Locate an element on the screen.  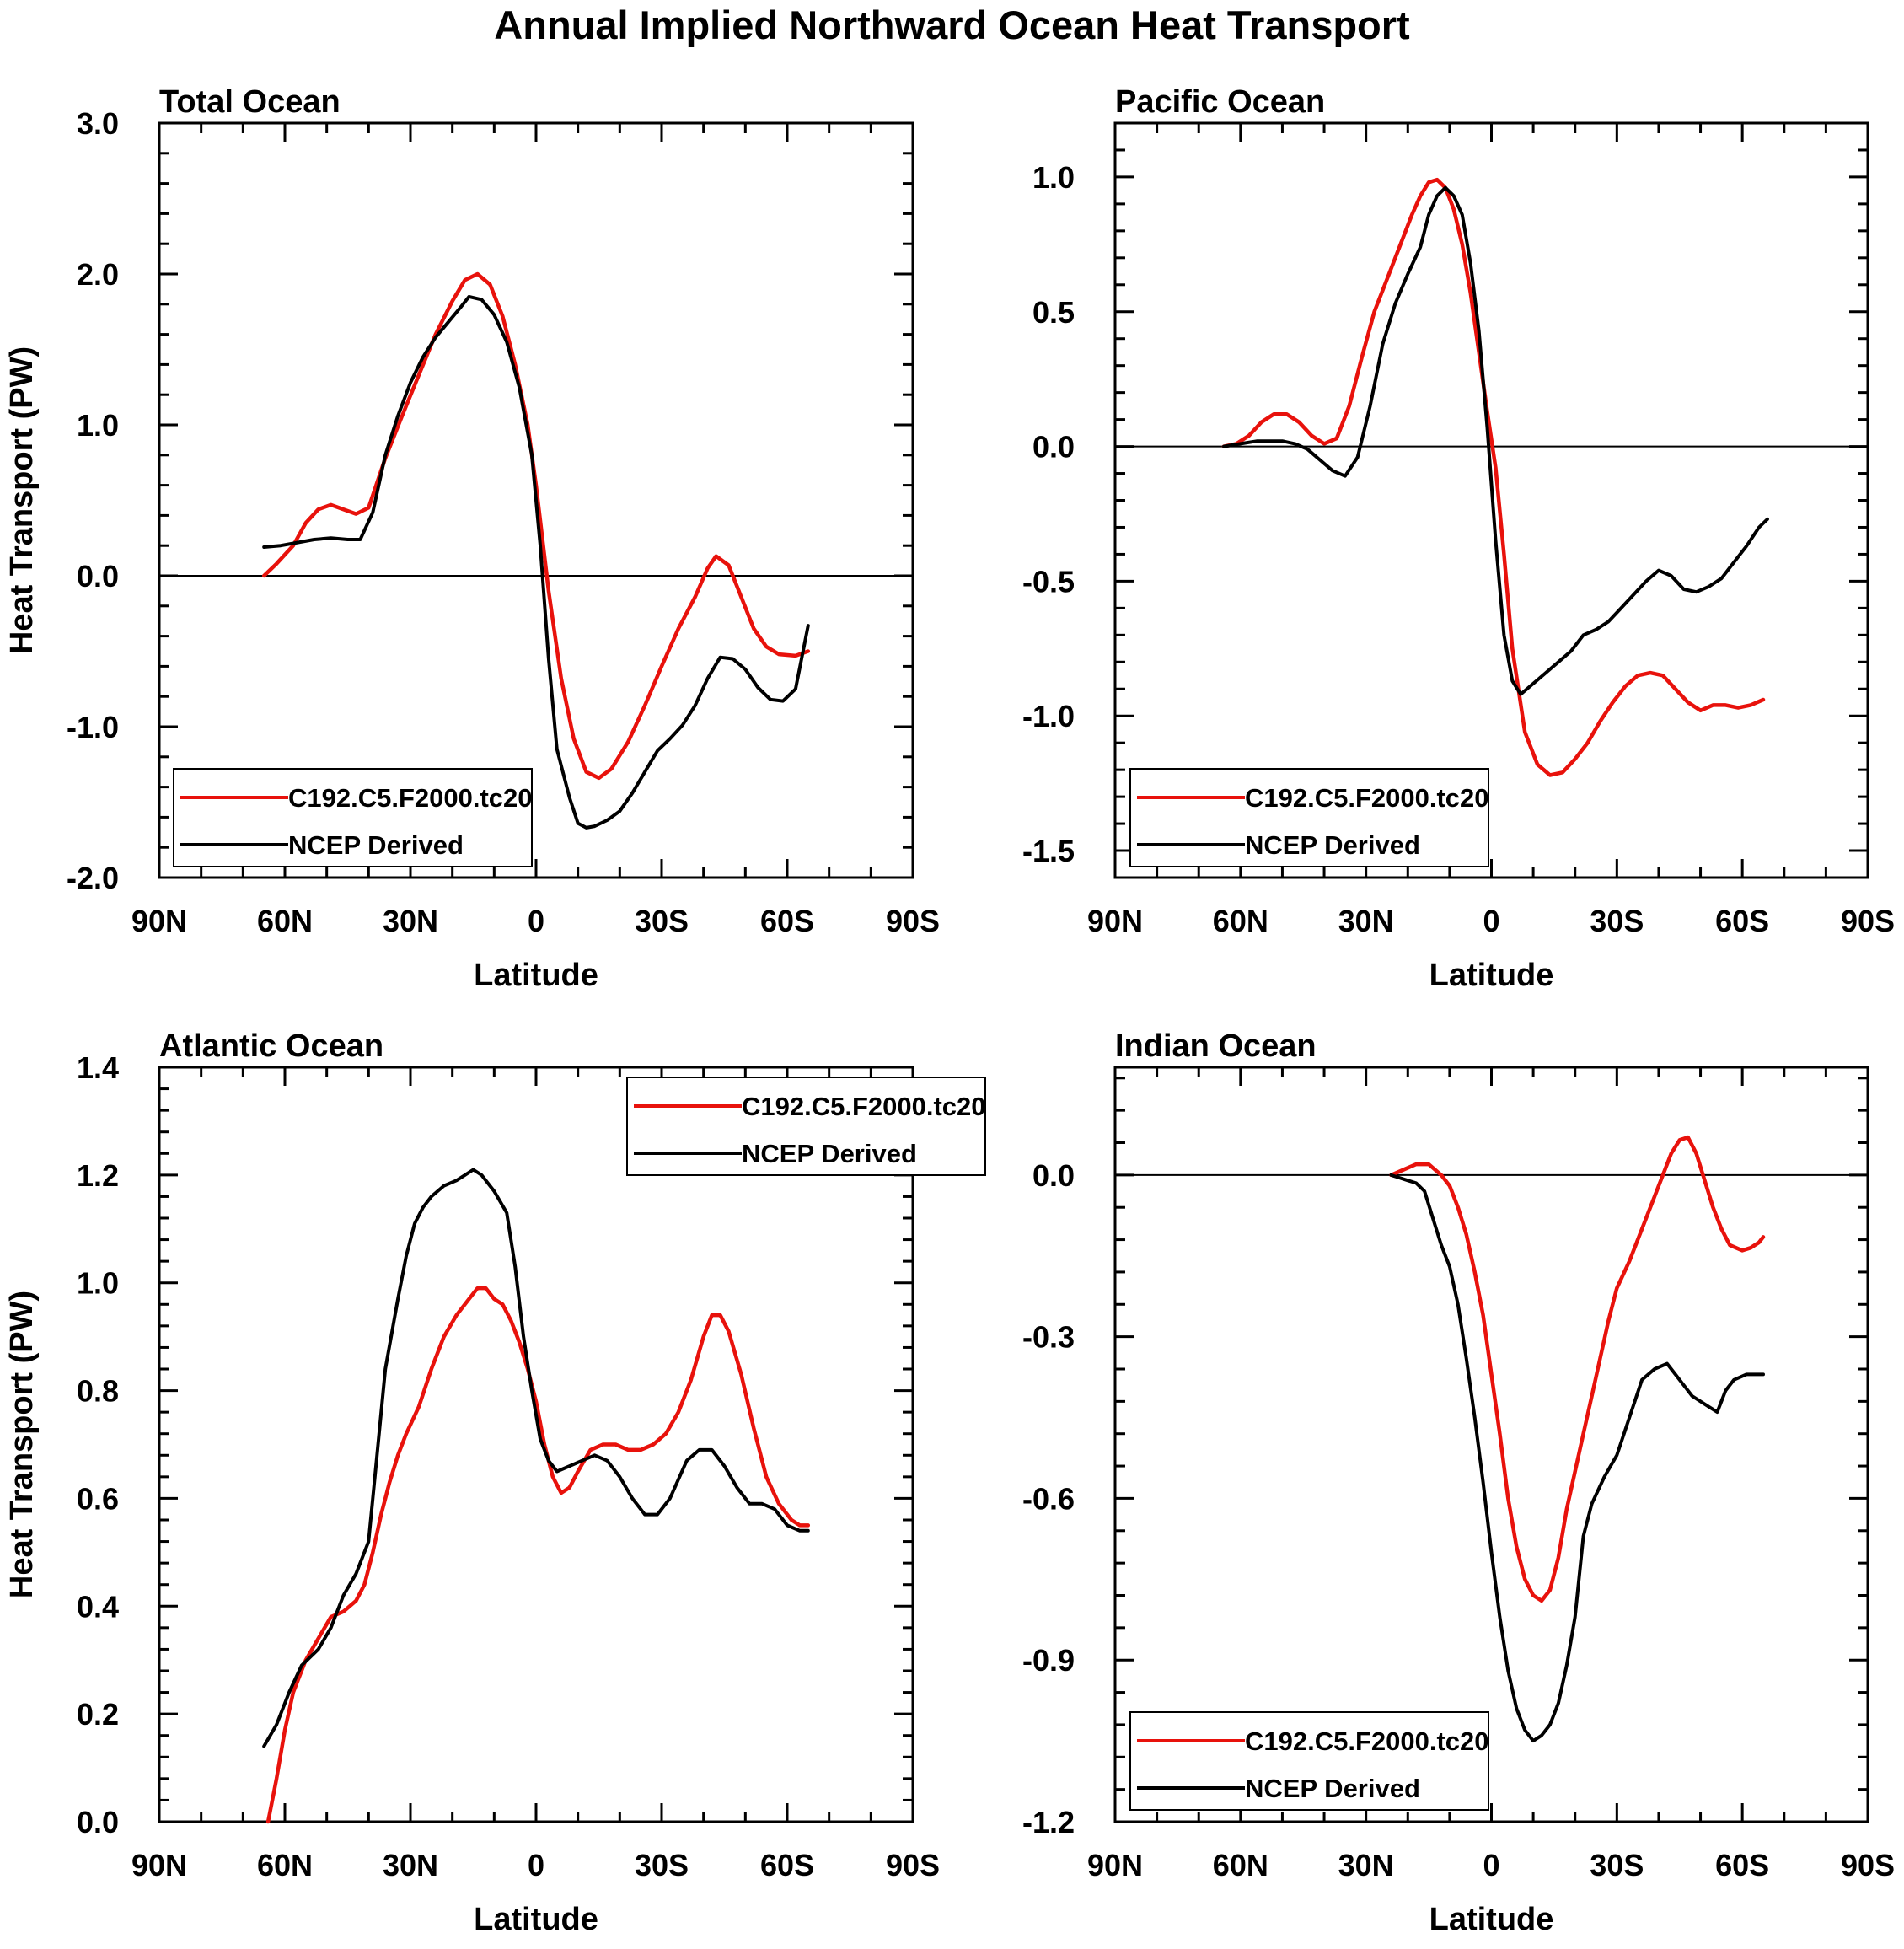
indian-ocean-y-tick-label: 0.0 is located at coordinates (1053, 1175).